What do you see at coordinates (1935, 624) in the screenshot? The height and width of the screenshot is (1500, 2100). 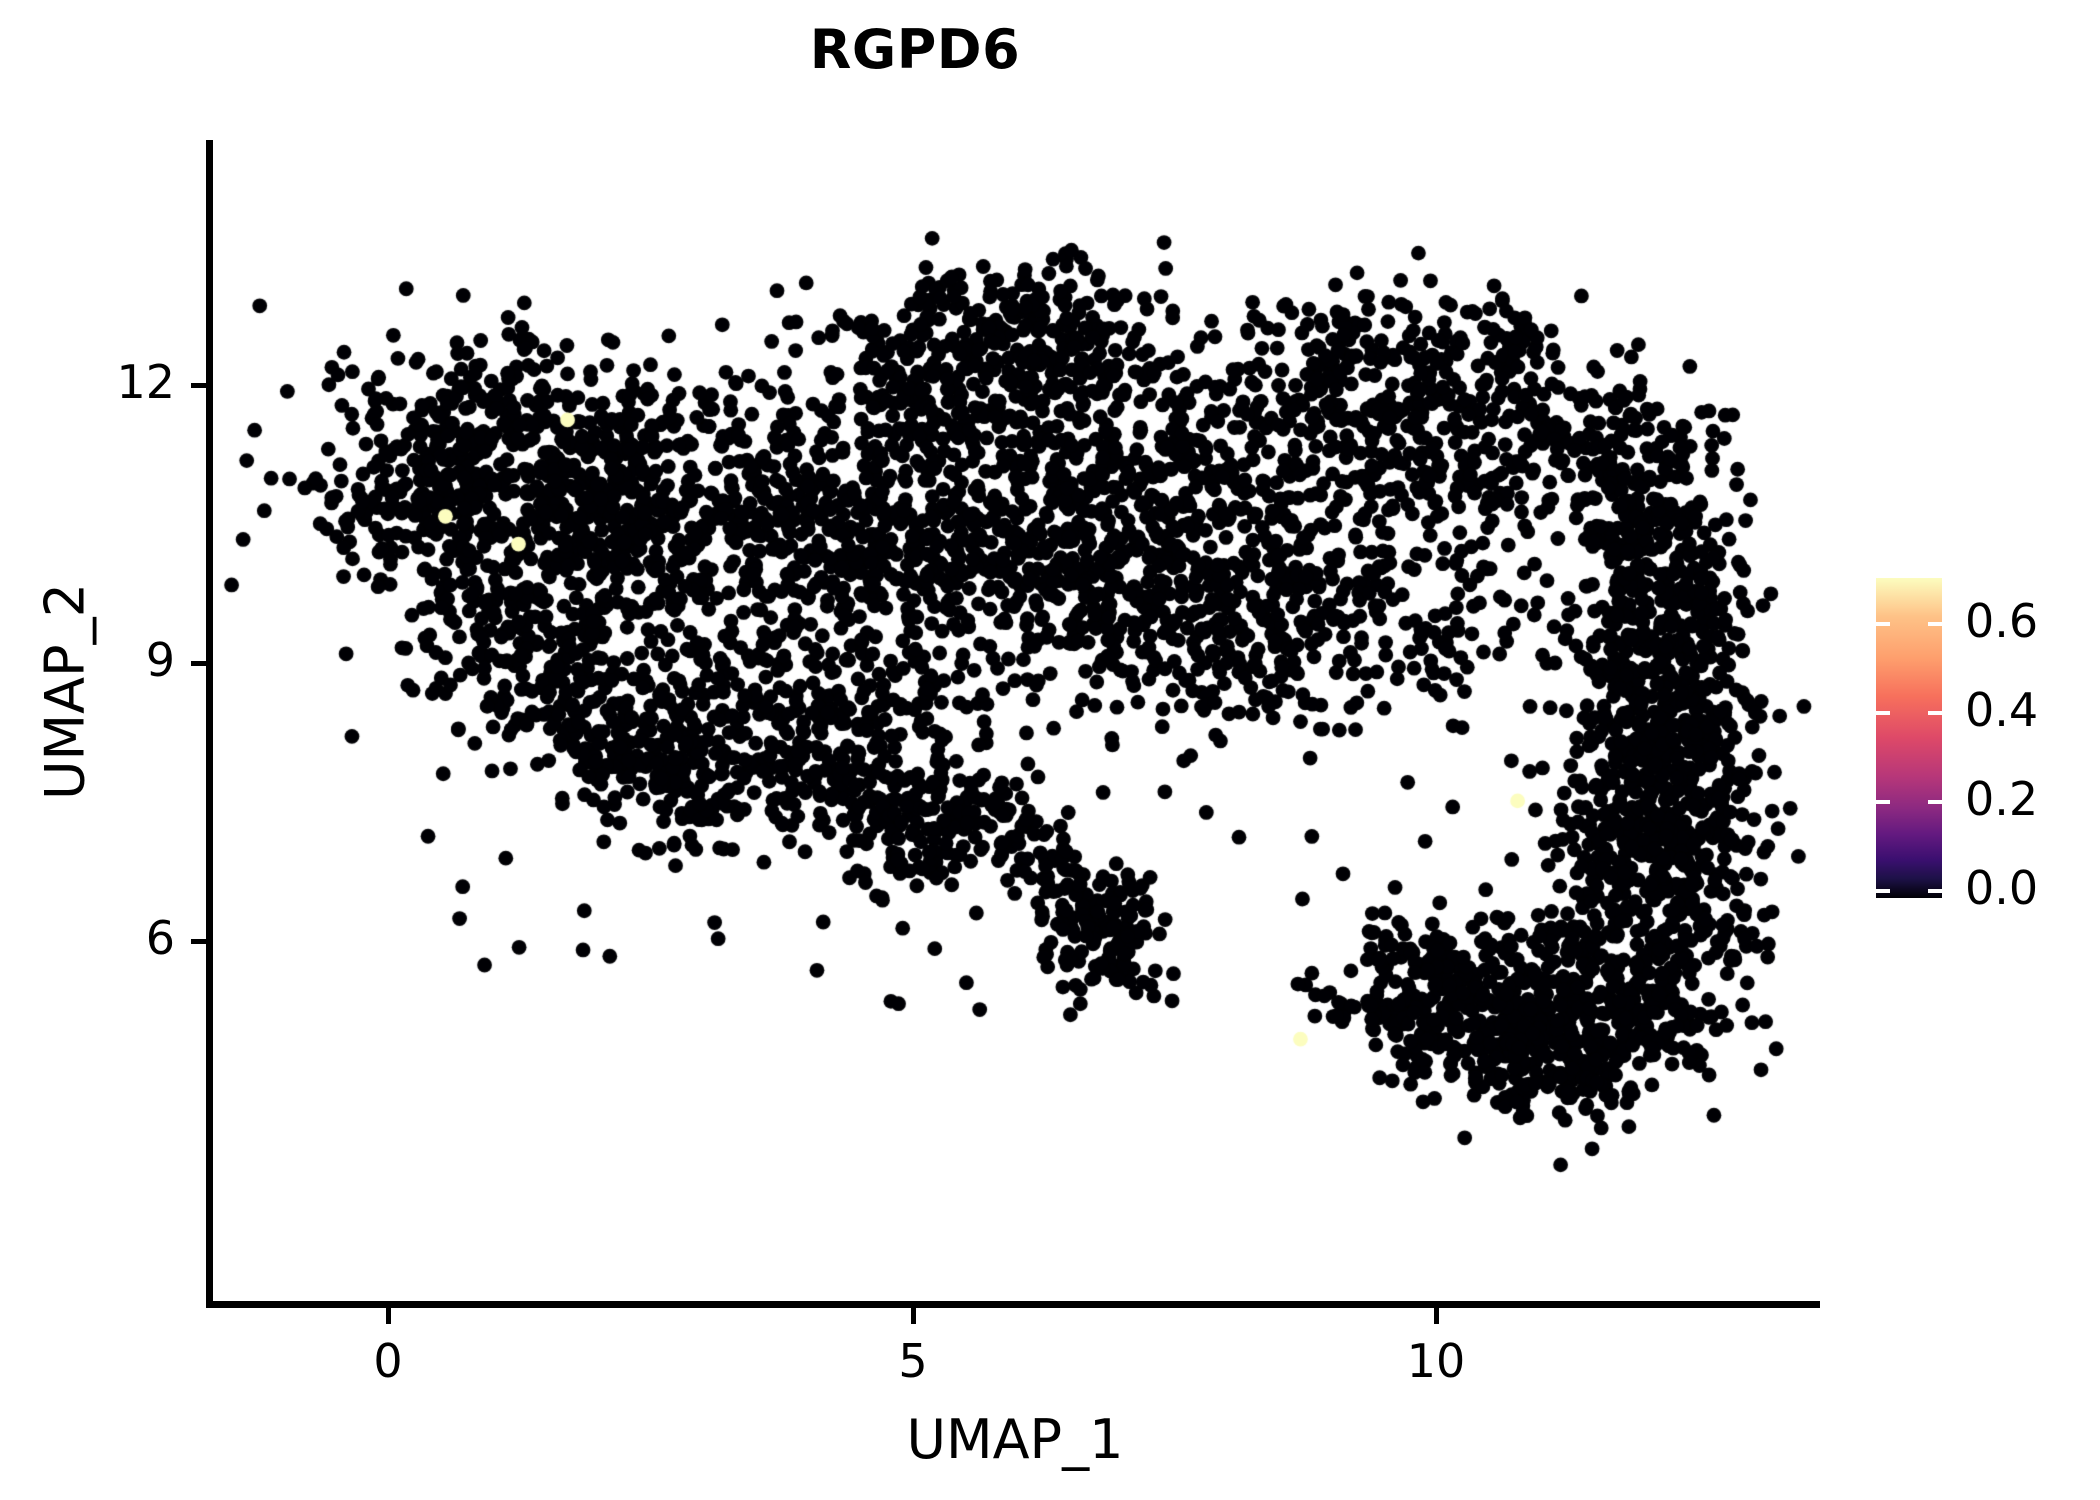 I see `colorbar-tick-0.6-right` at bounding box center [1935, 624].